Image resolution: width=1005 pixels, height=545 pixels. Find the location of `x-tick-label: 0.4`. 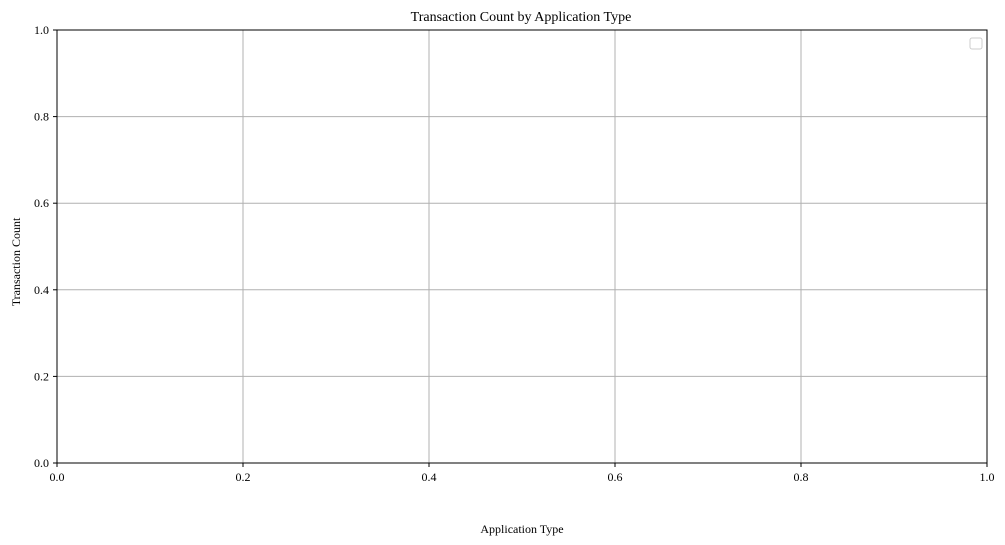

x-tick-label: 0.4 is located at coordinates (429, 477).